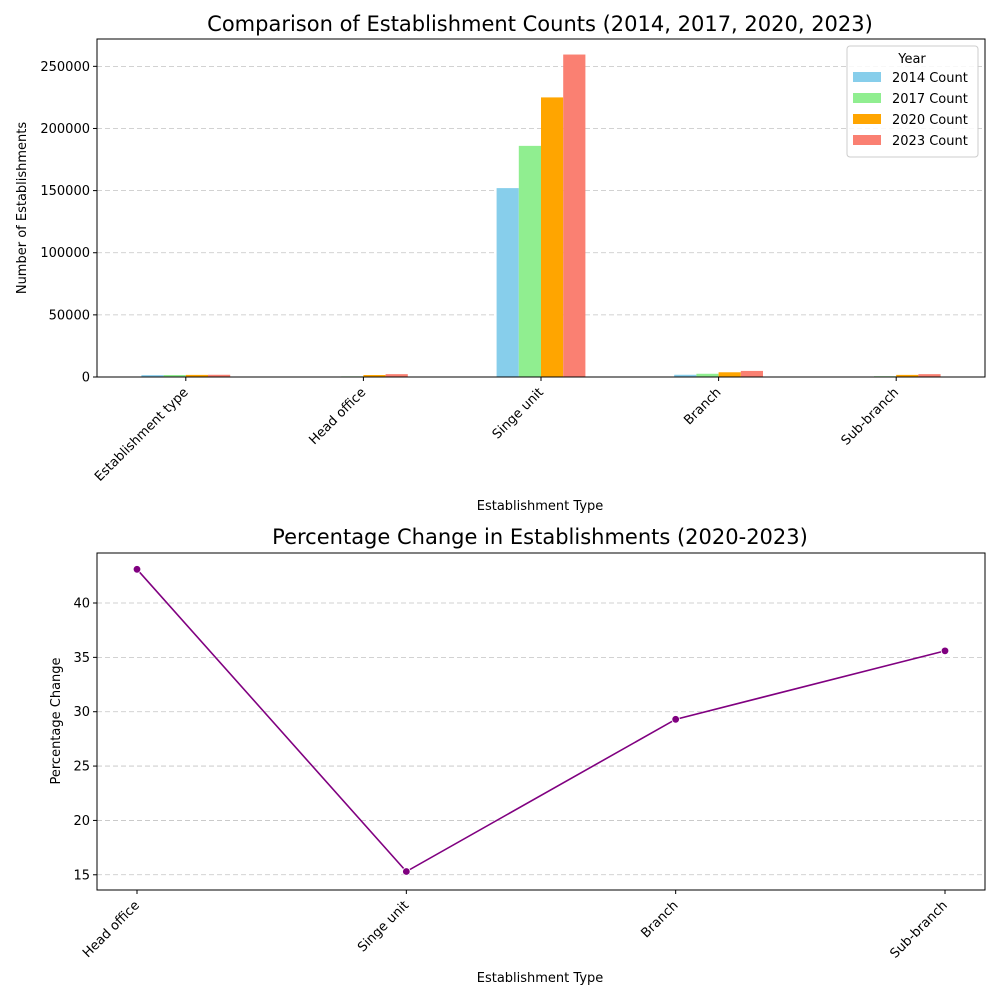  What do you see at coordinates (540, 978) in the screenshot?
I see `line-chart-x-axis-label: Establishment Type` at bounding box center [540, 978].